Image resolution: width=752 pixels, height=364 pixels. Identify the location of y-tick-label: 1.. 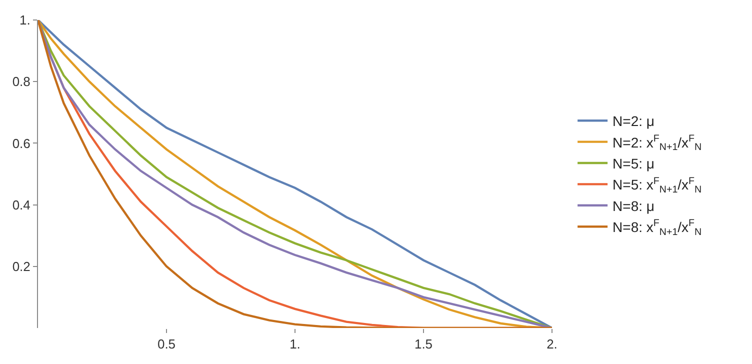
(25, 20).